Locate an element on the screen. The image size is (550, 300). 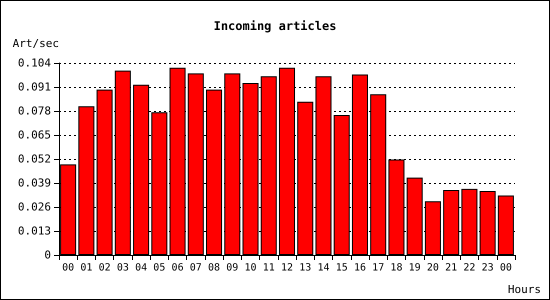
y-tick-label: 0.013 is located at coordinates (34, 231).